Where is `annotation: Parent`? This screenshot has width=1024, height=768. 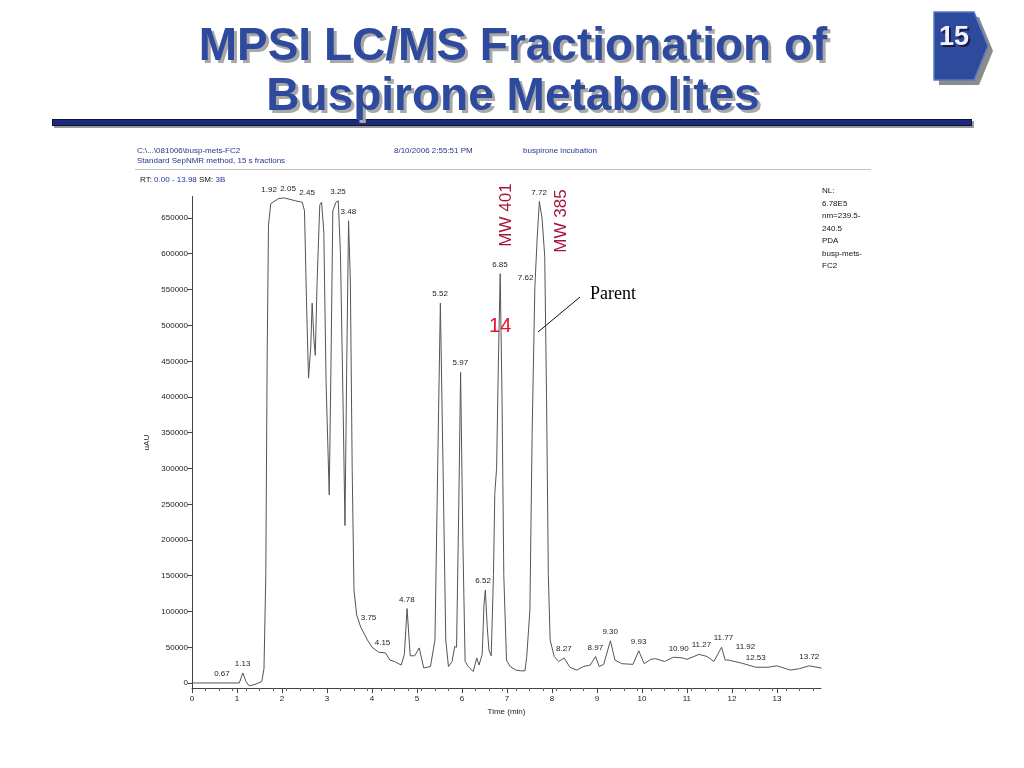 annotation: Parent is located at coordinates (612, 293).